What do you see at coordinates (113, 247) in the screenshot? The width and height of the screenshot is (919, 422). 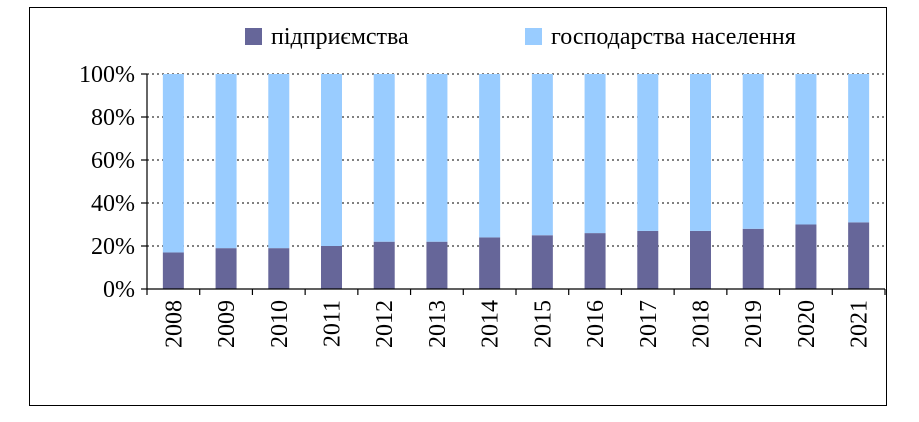 I see `y-tick-label: 20%` at bounding box center [113, 247].